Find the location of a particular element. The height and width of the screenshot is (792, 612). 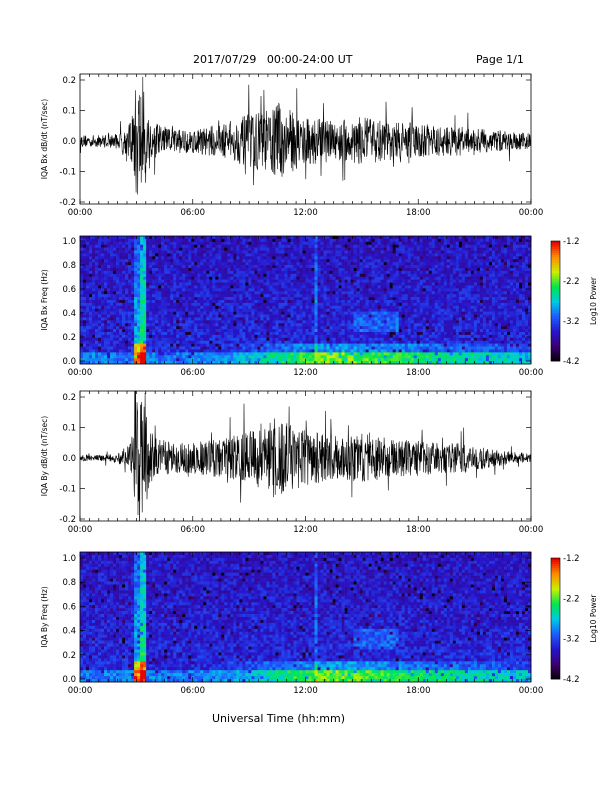

x-axis-label: Universal Time (hh:mm) is located at coordinates (278, 718).